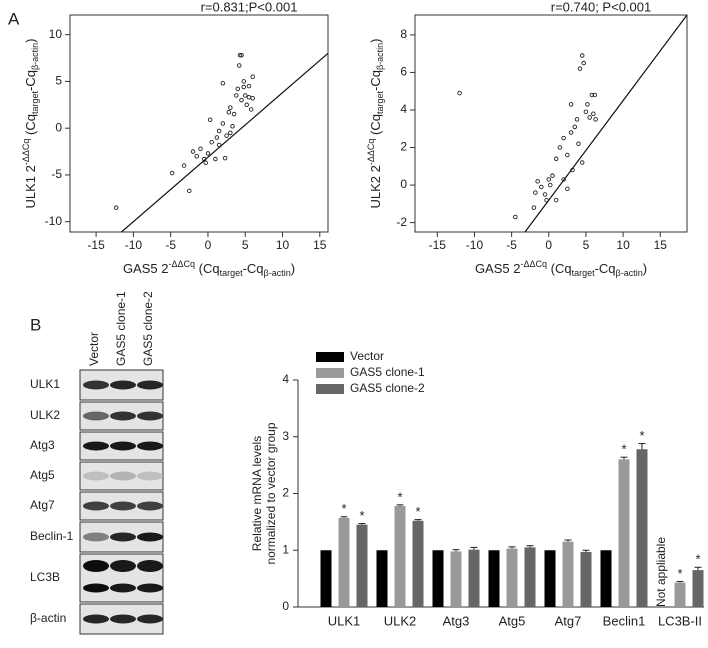 The width and height of the screenshot is (708, 648). What do you see at coordinates (42, 445) in the screenshot?
I see `blot-row-label: Atg3` at bounding box center [42, 445].